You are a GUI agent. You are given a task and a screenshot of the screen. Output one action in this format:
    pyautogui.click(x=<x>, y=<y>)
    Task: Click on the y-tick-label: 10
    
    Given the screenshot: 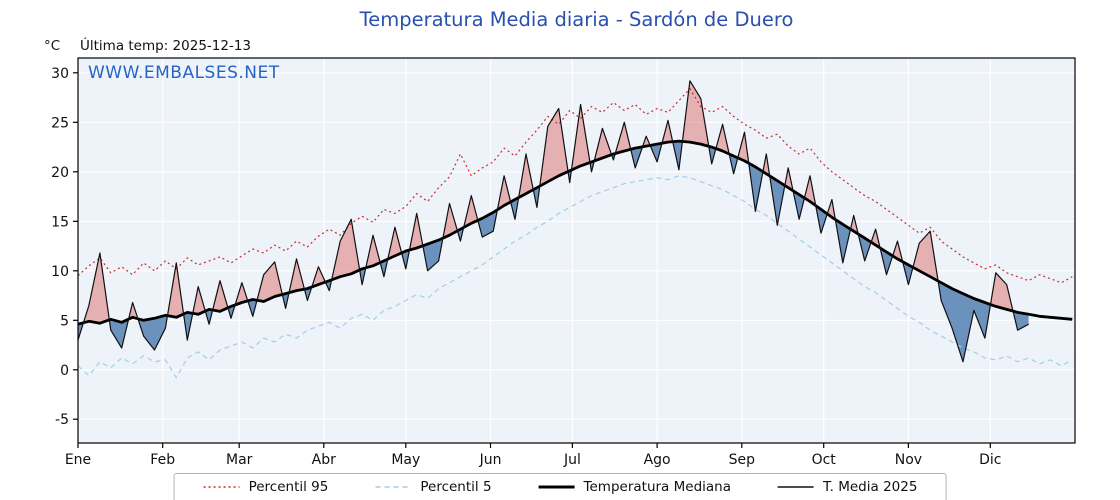 What is the action you would take?
    pyautogui.click(x=60, y=272)
    